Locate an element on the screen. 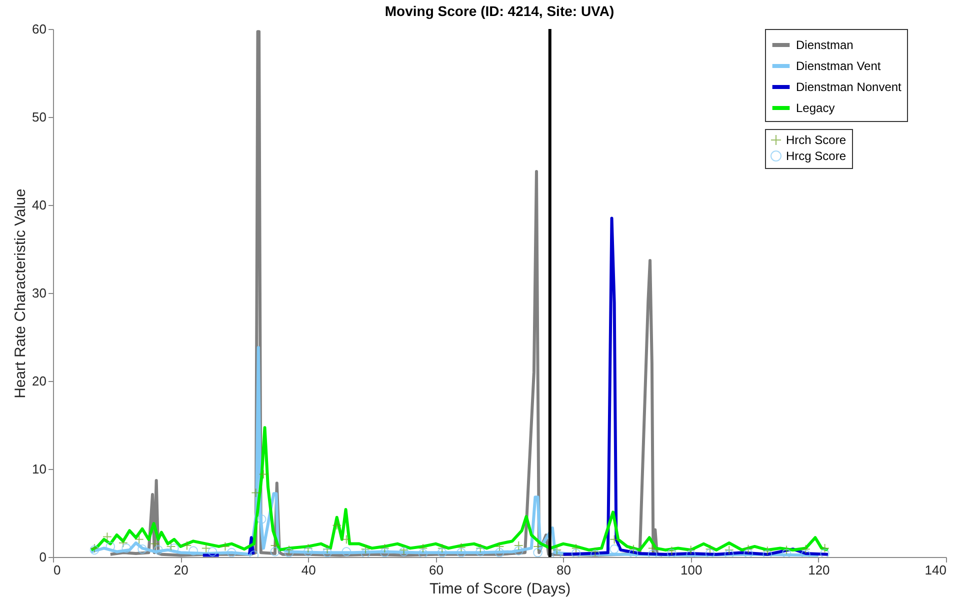  y-tick-label: 40 is located at coordinates (39, 205).